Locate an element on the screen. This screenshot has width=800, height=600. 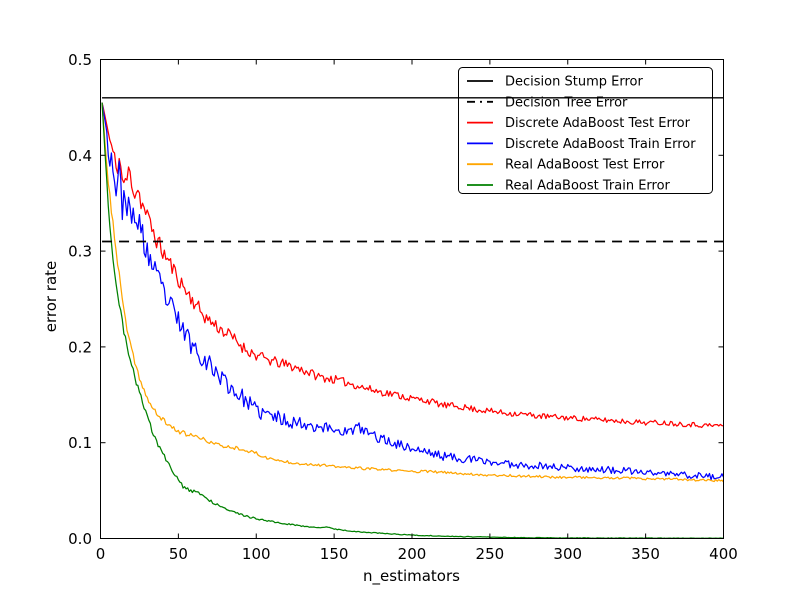
y-tick-label: 0.4 is located at coordinates (80, 156).